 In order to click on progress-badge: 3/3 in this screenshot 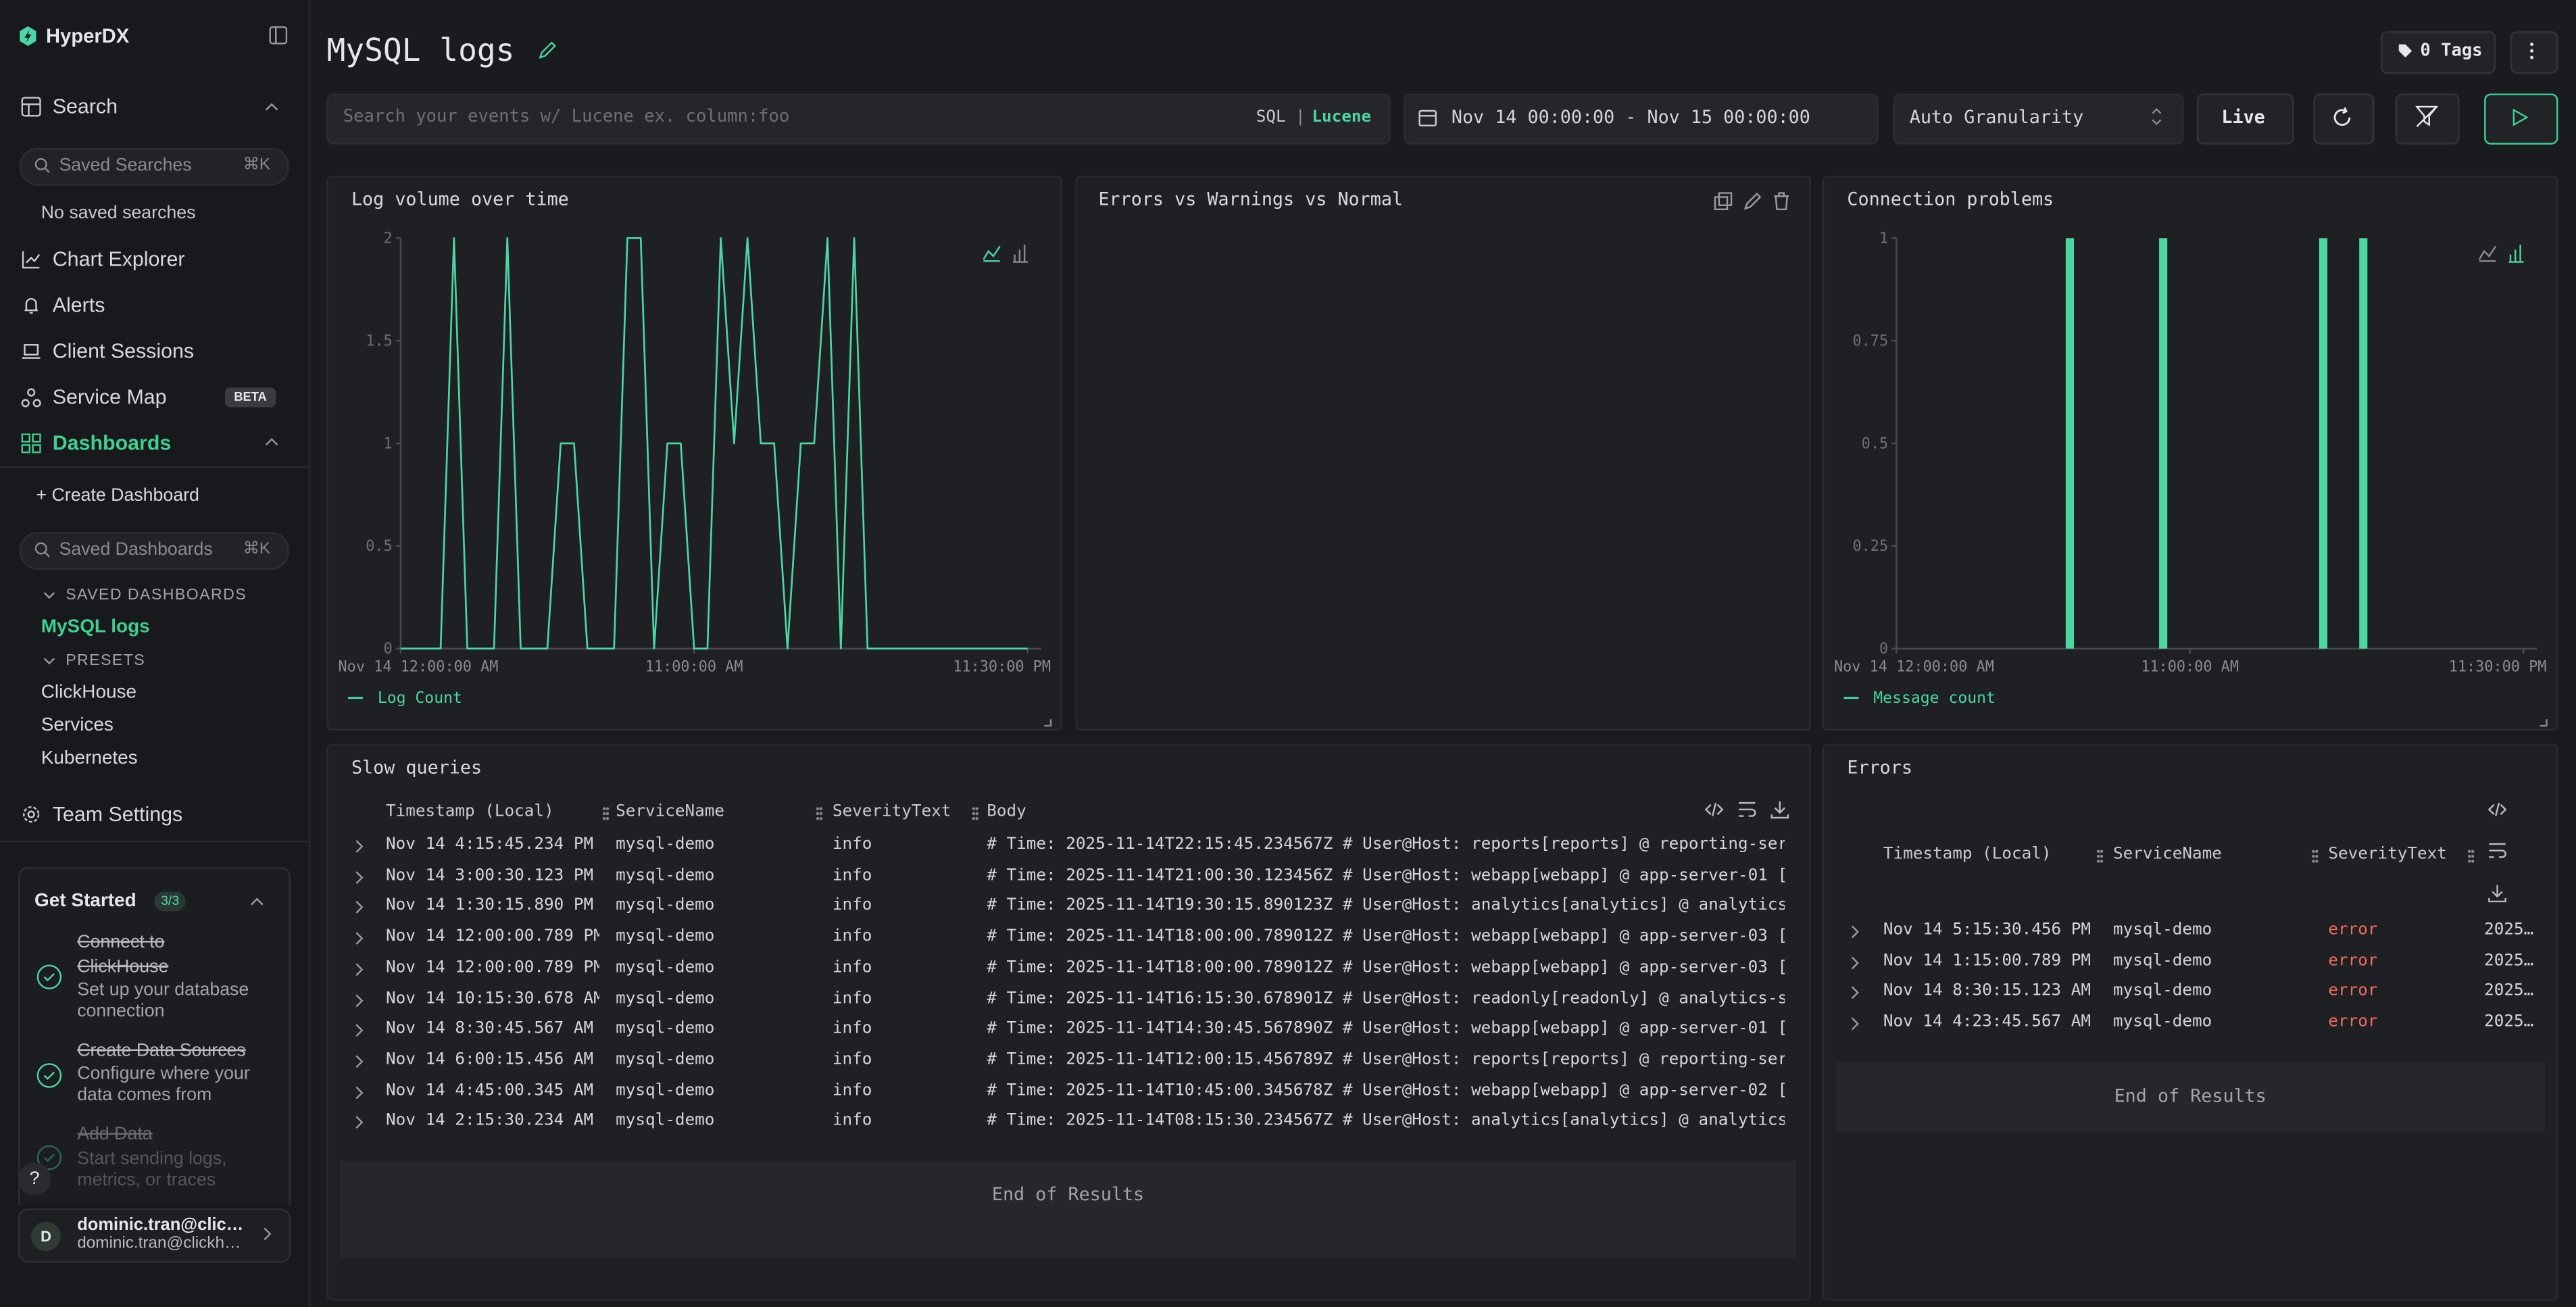, I will do `click(170, 901)`.